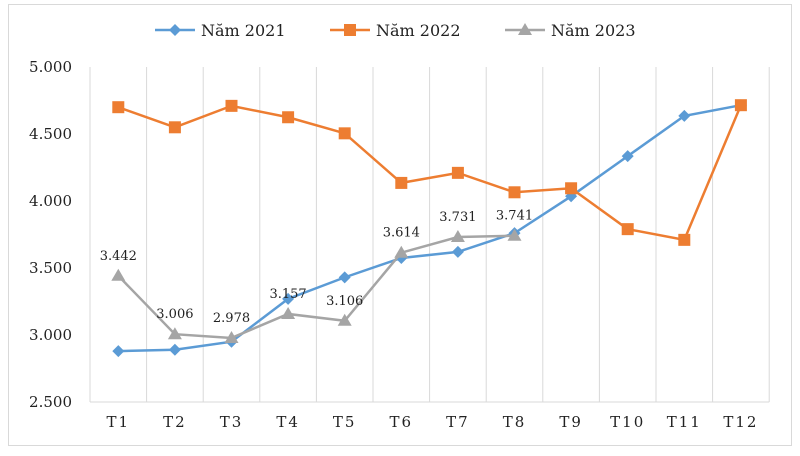 This screenshot has height=456, width=800. What do you see at coordinates (50, 268) in the screenshot?
I see `y-tick-label: 3.500` at bounding box center [50, 268].